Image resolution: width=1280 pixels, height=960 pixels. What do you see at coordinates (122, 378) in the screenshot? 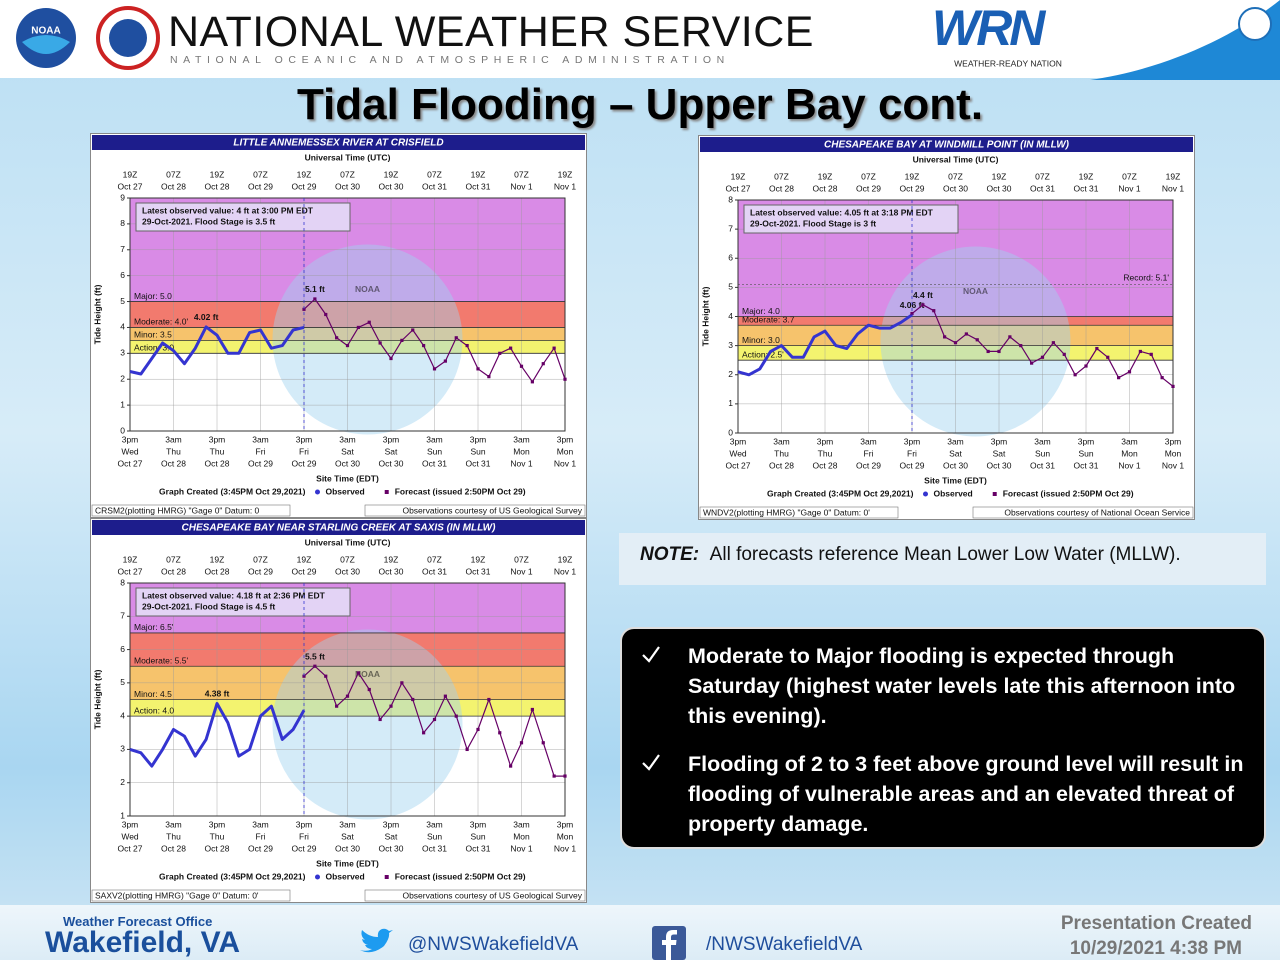
I see `y-tick-label: 2` at bounding box center [122, 378].